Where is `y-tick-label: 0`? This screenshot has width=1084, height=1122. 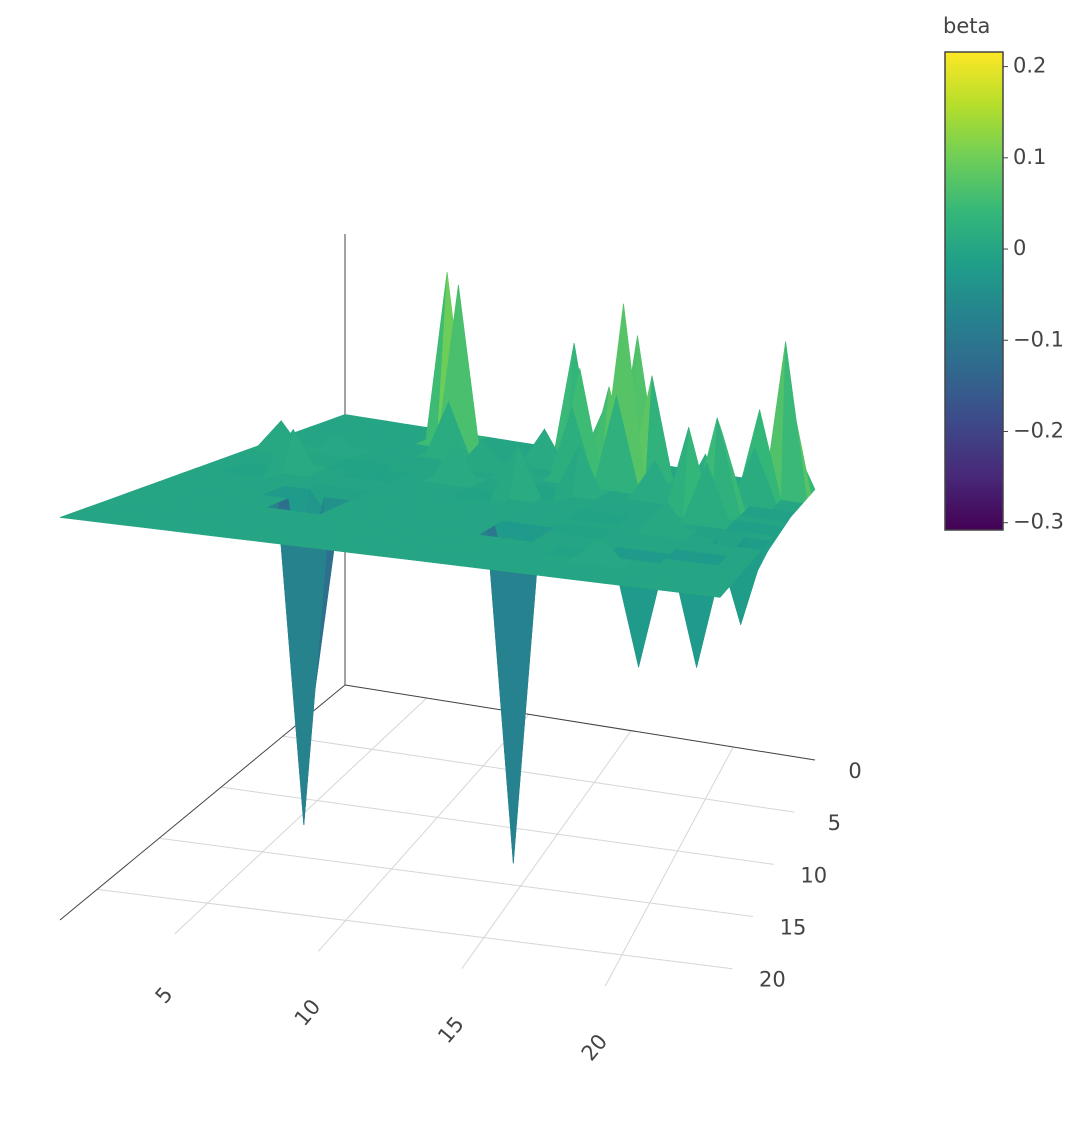
y-tick-label: 0 is located at coordinates (854, 771).